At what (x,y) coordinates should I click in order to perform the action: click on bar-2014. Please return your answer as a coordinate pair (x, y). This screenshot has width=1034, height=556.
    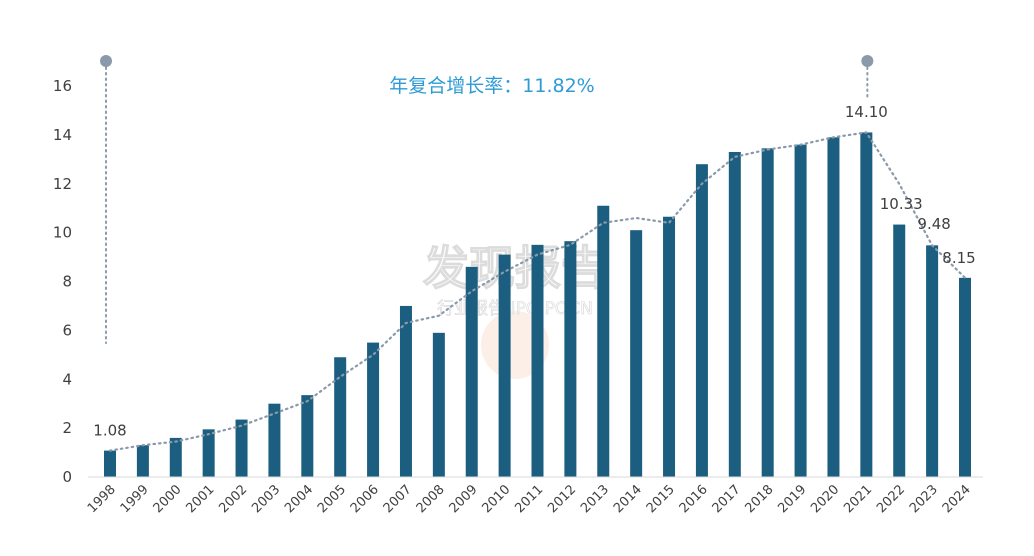
    Looking at the image, I should click on (636, 353).